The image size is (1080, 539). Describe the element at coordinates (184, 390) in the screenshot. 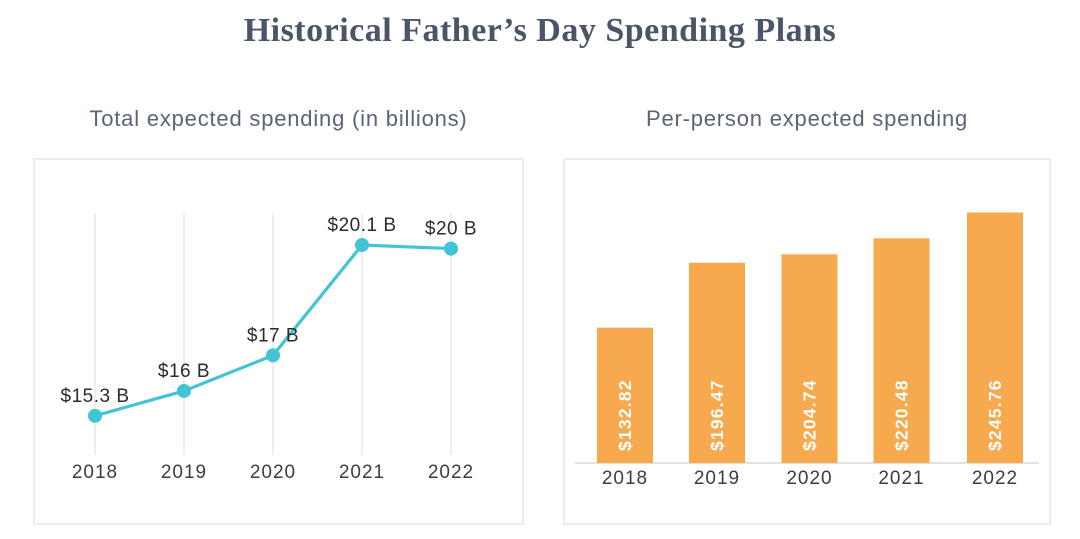

I see `data-point-2019` at that location.